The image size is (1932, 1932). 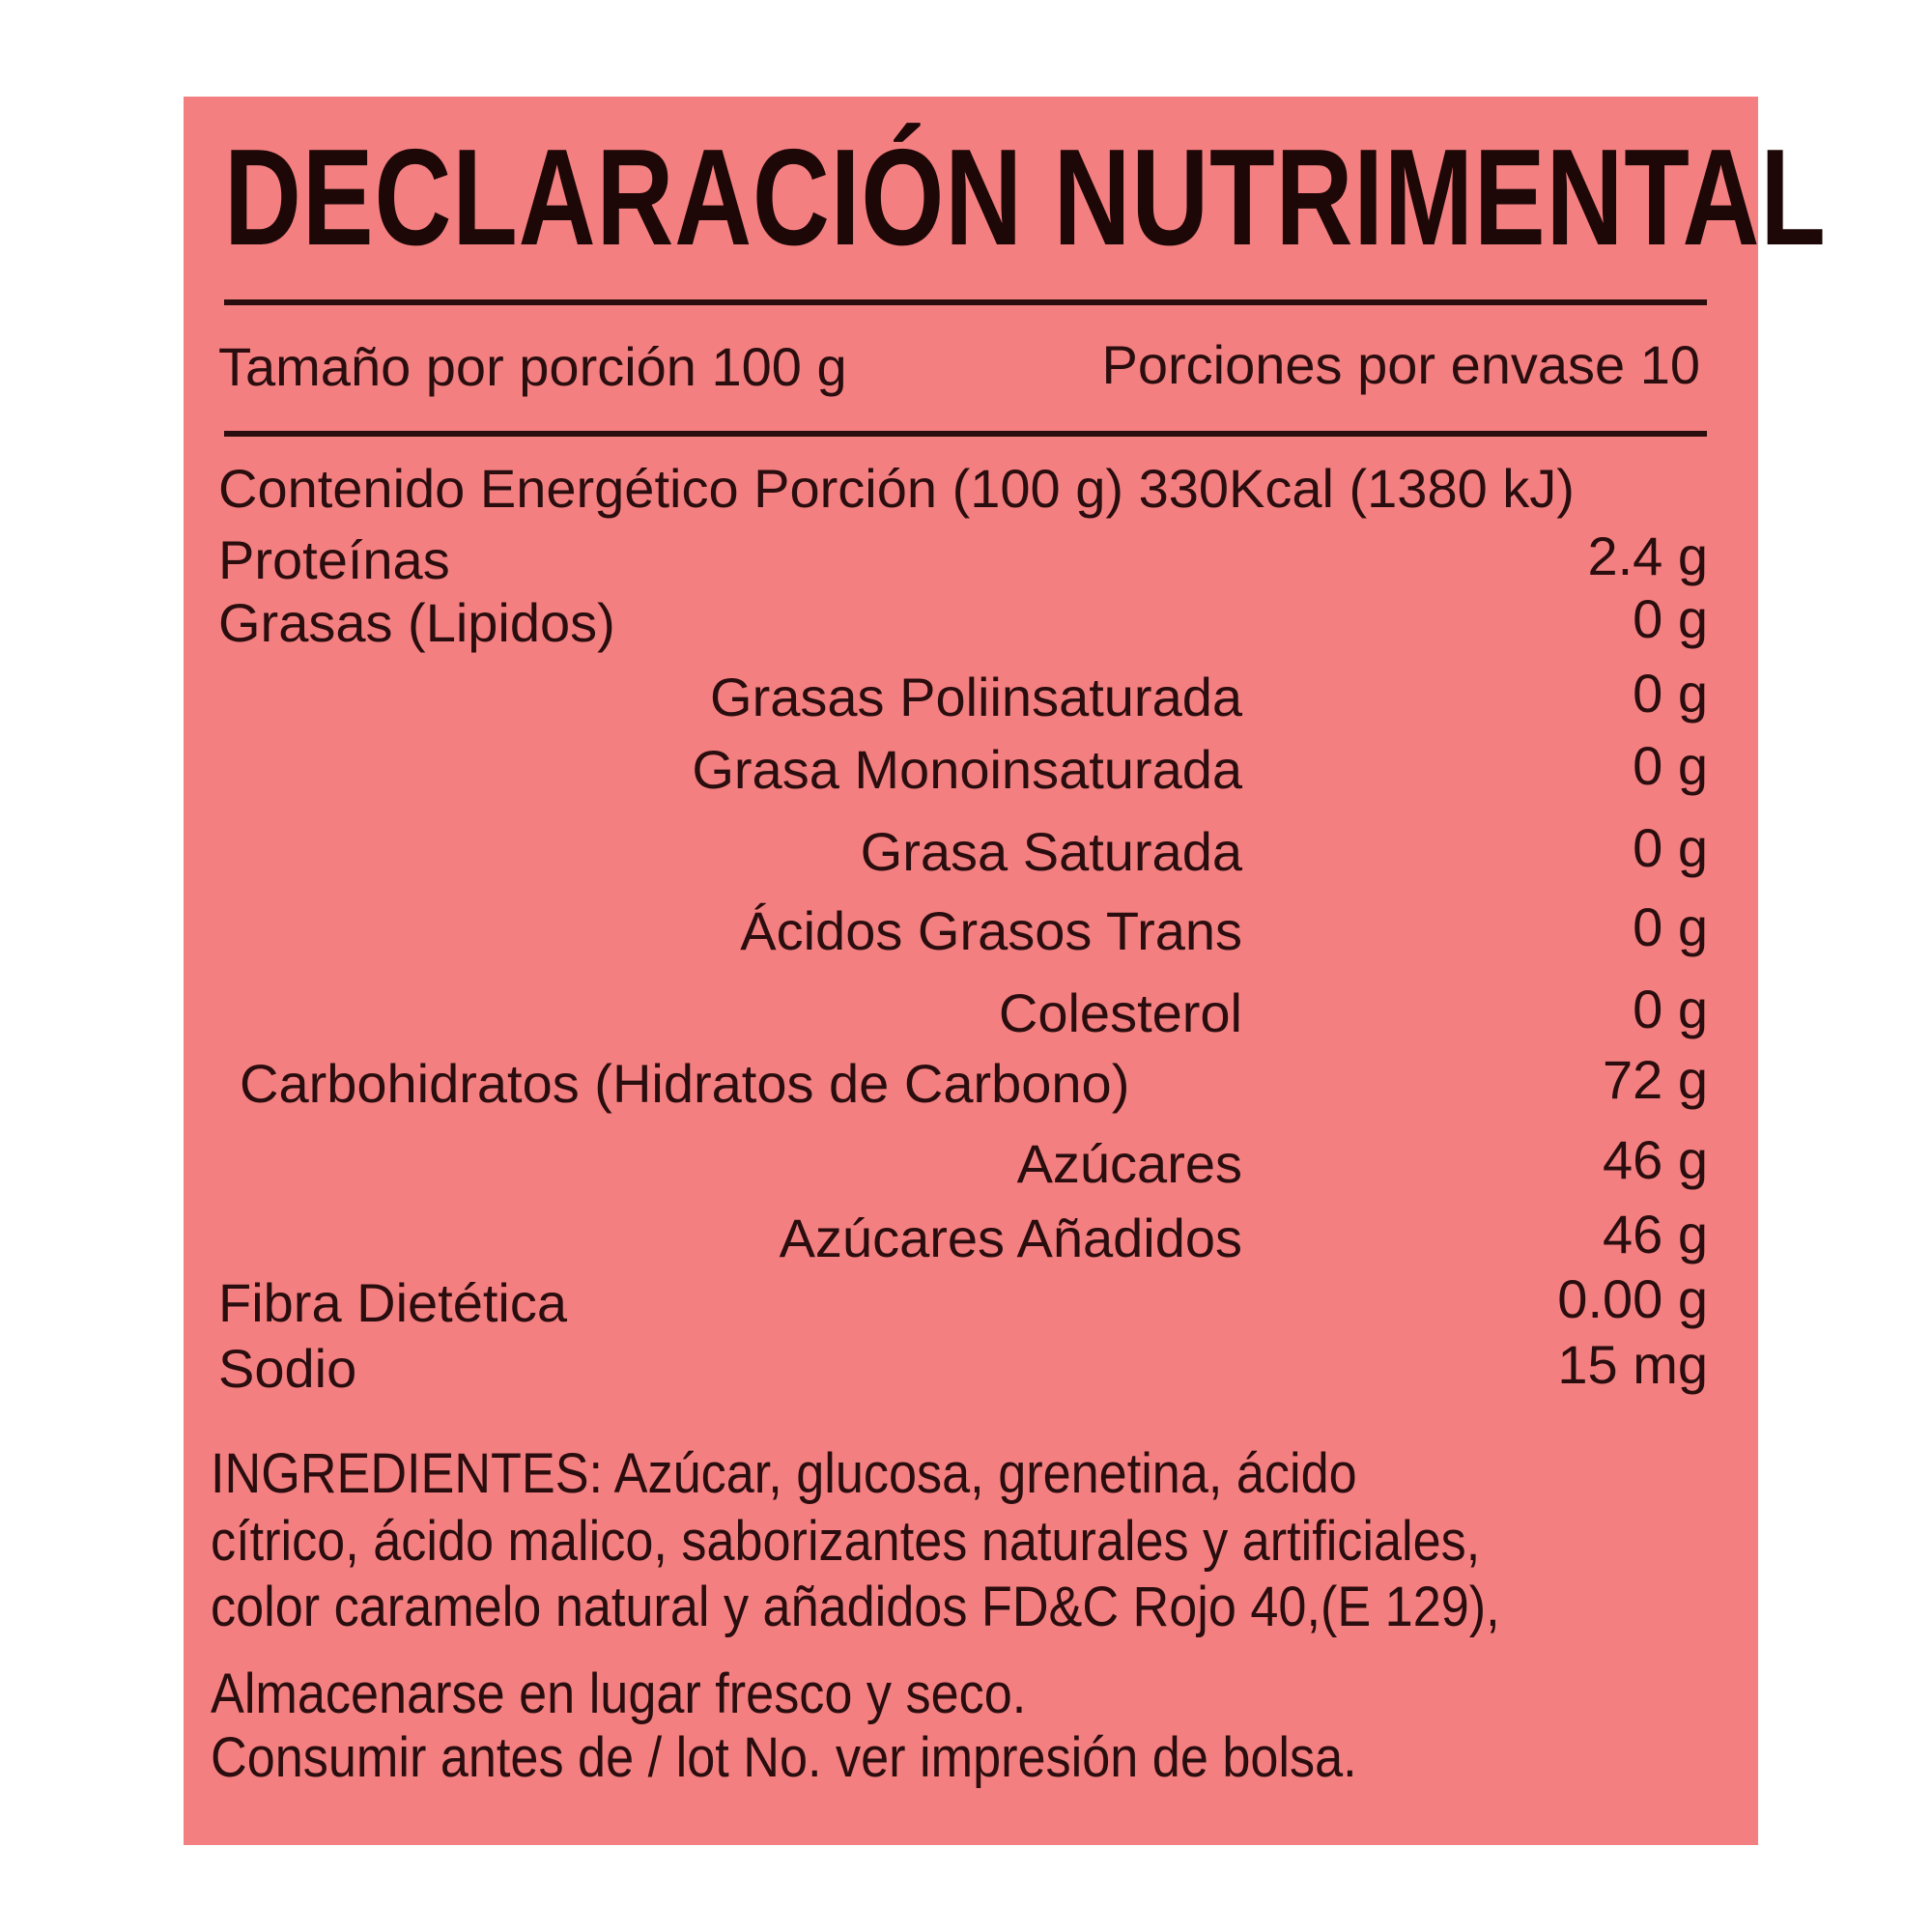 What do you see at coordinates (334, 559) in the screenshot?
I see `nutrient-label: Proteínas` at bounding box center [334, 559].